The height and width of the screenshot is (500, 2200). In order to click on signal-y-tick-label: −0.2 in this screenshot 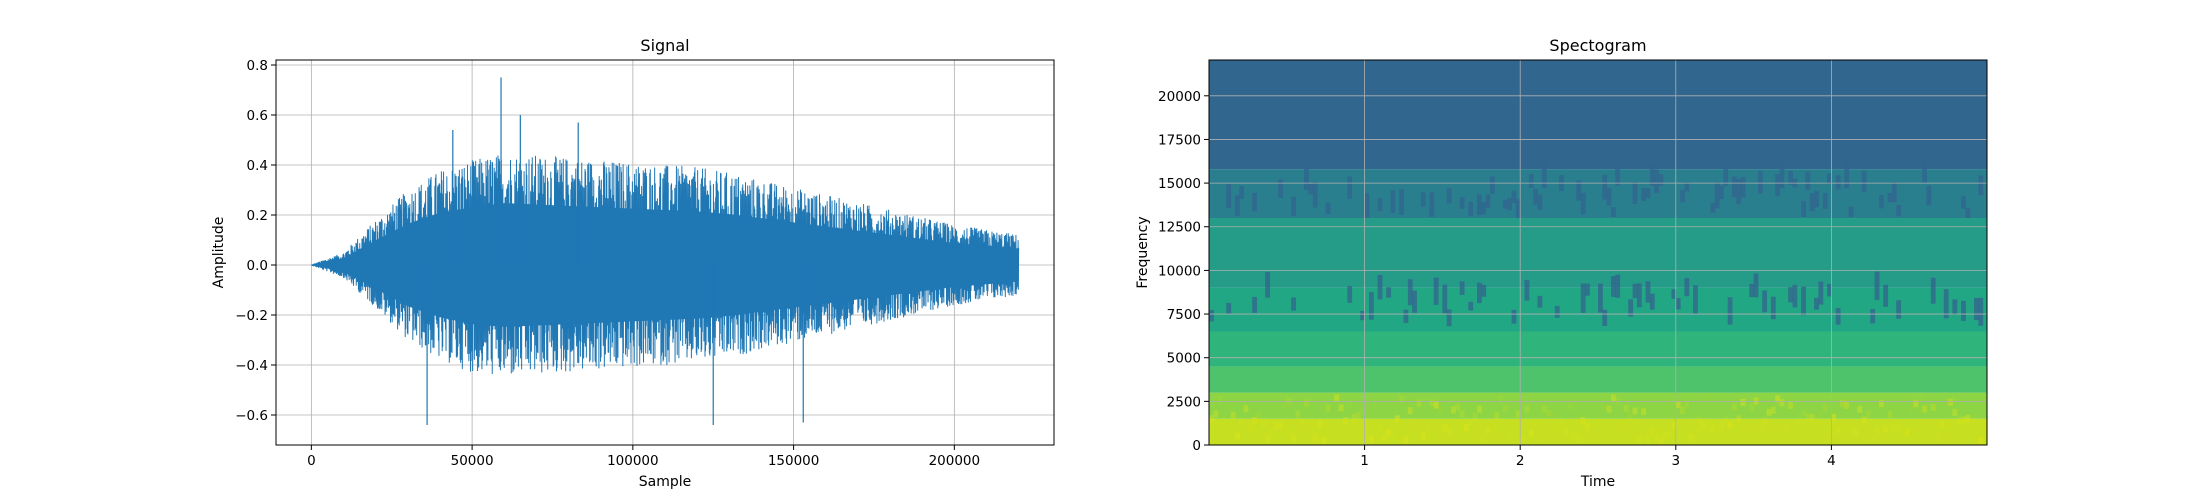, I will do `click(251, 316)`.